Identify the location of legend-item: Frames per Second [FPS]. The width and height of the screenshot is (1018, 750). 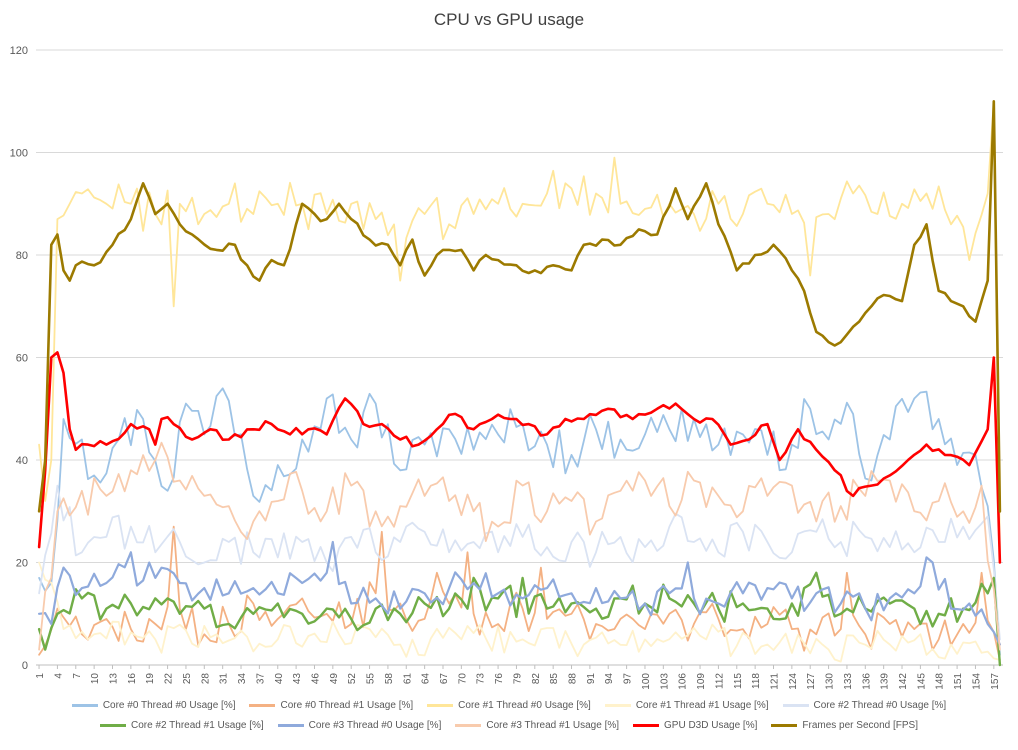
(844, 725).